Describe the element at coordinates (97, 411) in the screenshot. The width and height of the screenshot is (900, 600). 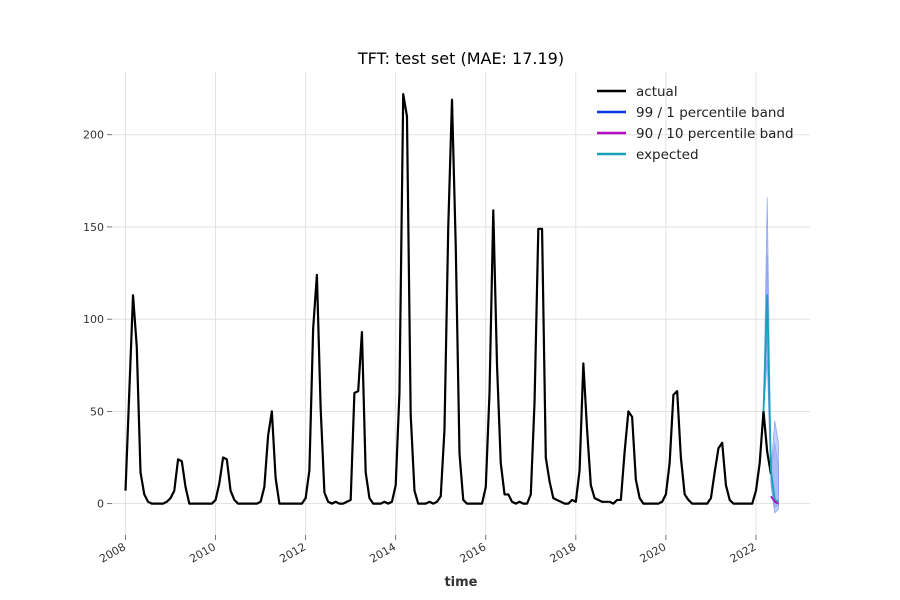
I see `y-tick-label: 50` at that location.